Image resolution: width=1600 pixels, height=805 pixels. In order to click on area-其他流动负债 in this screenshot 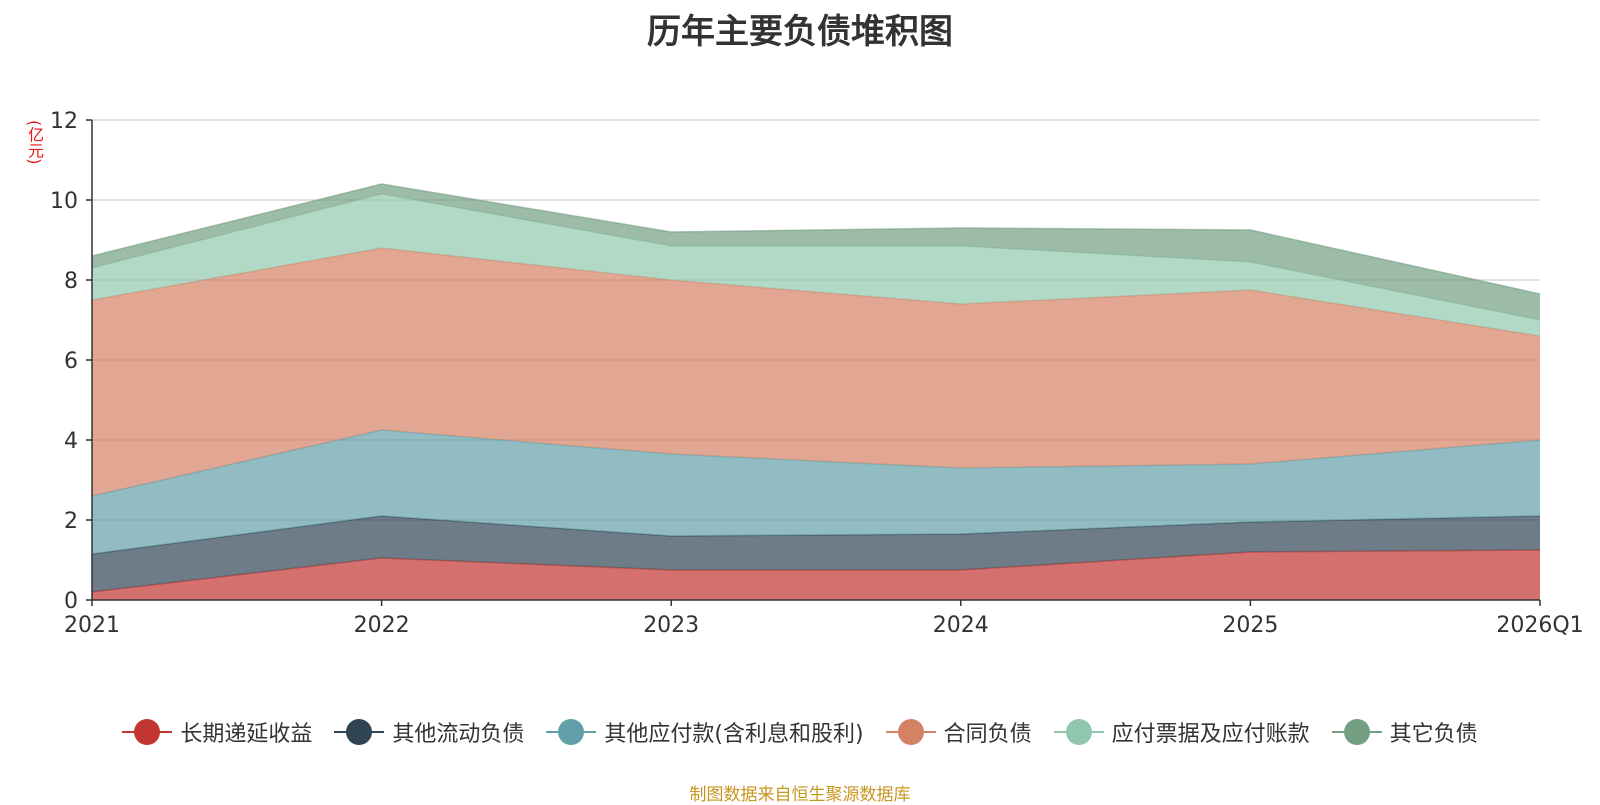, I will do `click(816, 554)`.